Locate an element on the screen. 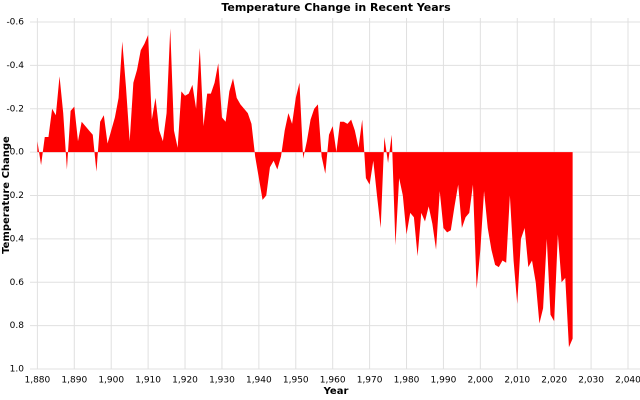  y-tick-label: -0.2 is located at coordinates (15, 109).